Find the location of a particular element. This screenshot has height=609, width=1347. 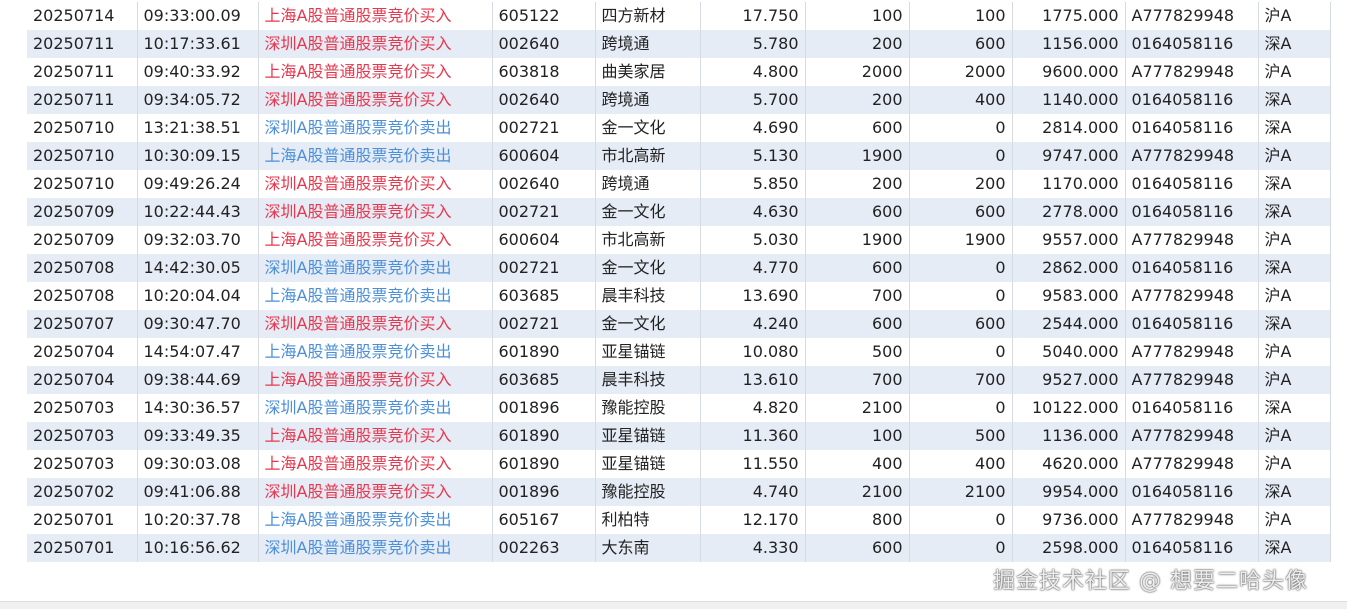

cell-quantity: 800 is located at coordinates (857, 520).